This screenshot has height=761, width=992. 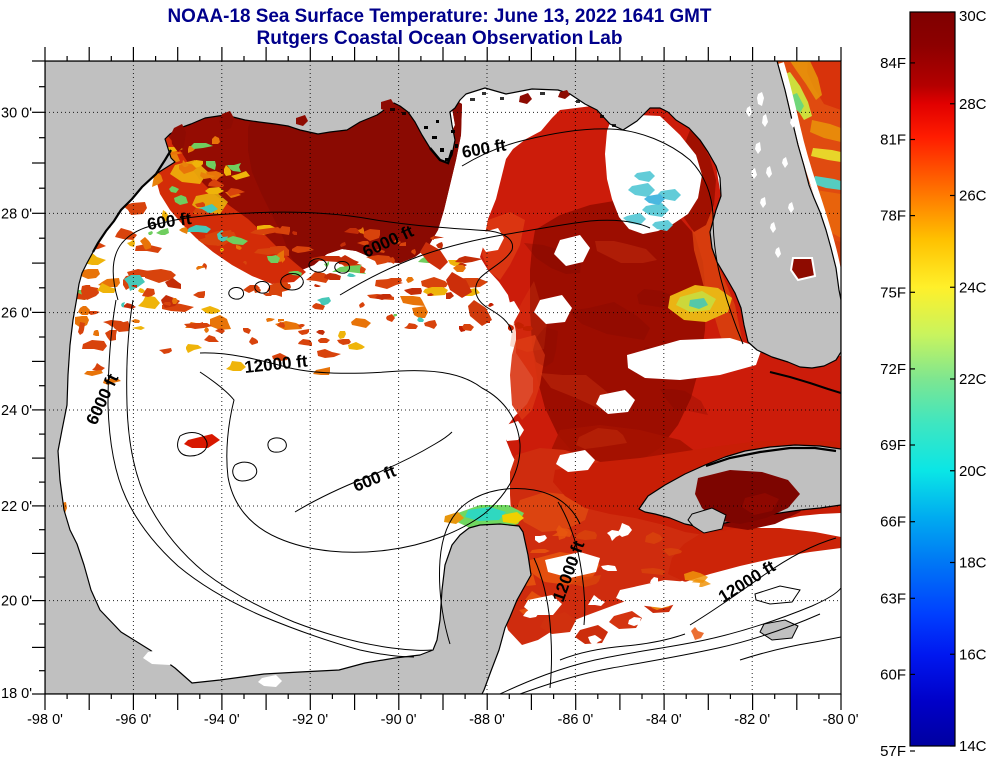 I want to click on svg-text: -96 0', so click(x=133, y=720).